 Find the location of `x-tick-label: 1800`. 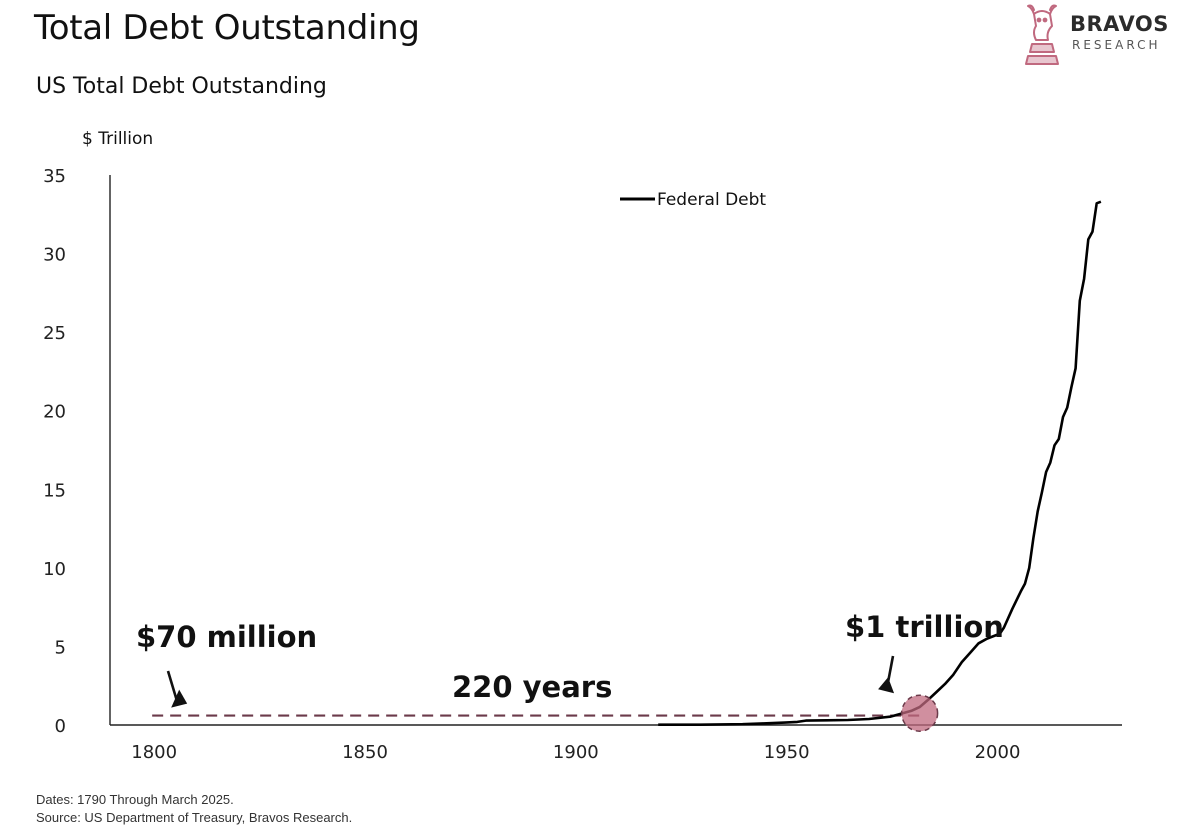

x-tick-label: 1800 is located at coordinates (154, 752).